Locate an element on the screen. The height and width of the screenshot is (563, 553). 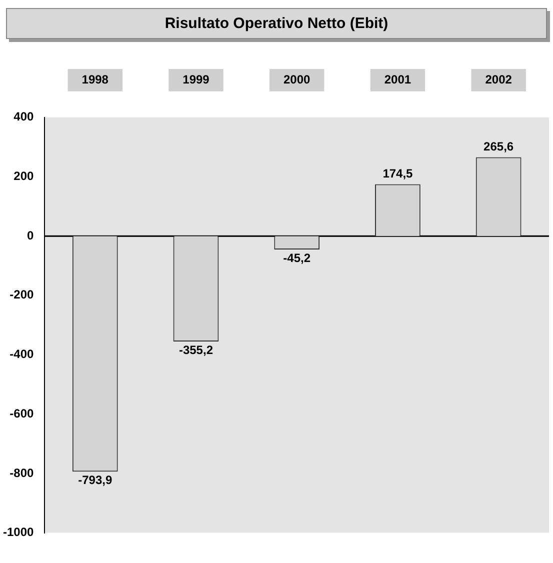
y-tick-label: 400 is located at coordinates (24, 117).